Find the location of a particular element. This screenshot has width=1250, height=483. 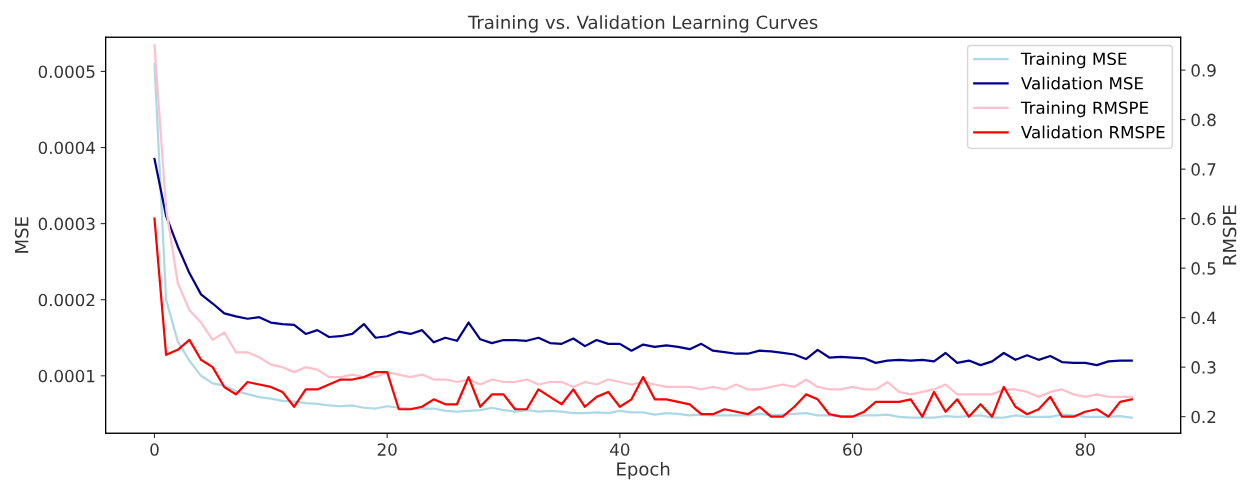

y2-axis-title: RMSPE is located at coordinates (1229, 235).